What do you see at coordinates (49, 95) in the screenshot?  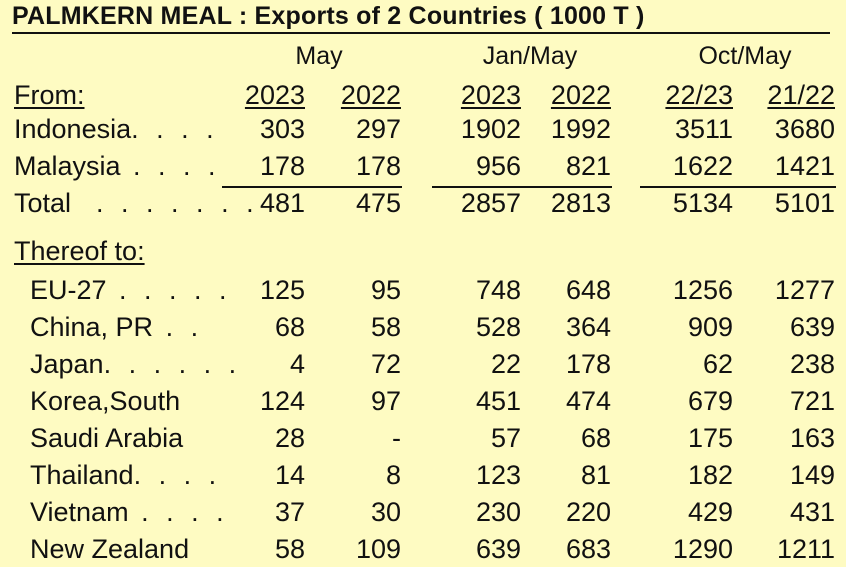 I see `from-label: From:` at bounding box center [49, 95].